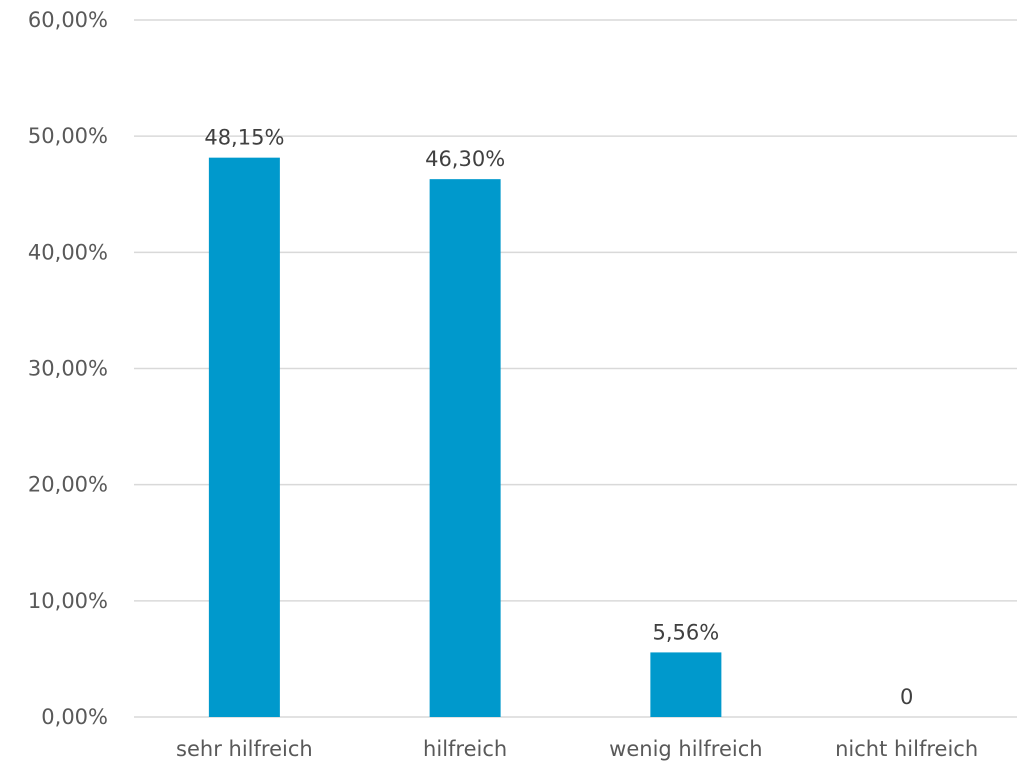 Image resolution: width=1017 pixels, height=765 pixels. What do you see at coordinates (906, 749) in the screenshot?
I see `x-category-label: nicht hilfreich` at bounding box center [906, 749].